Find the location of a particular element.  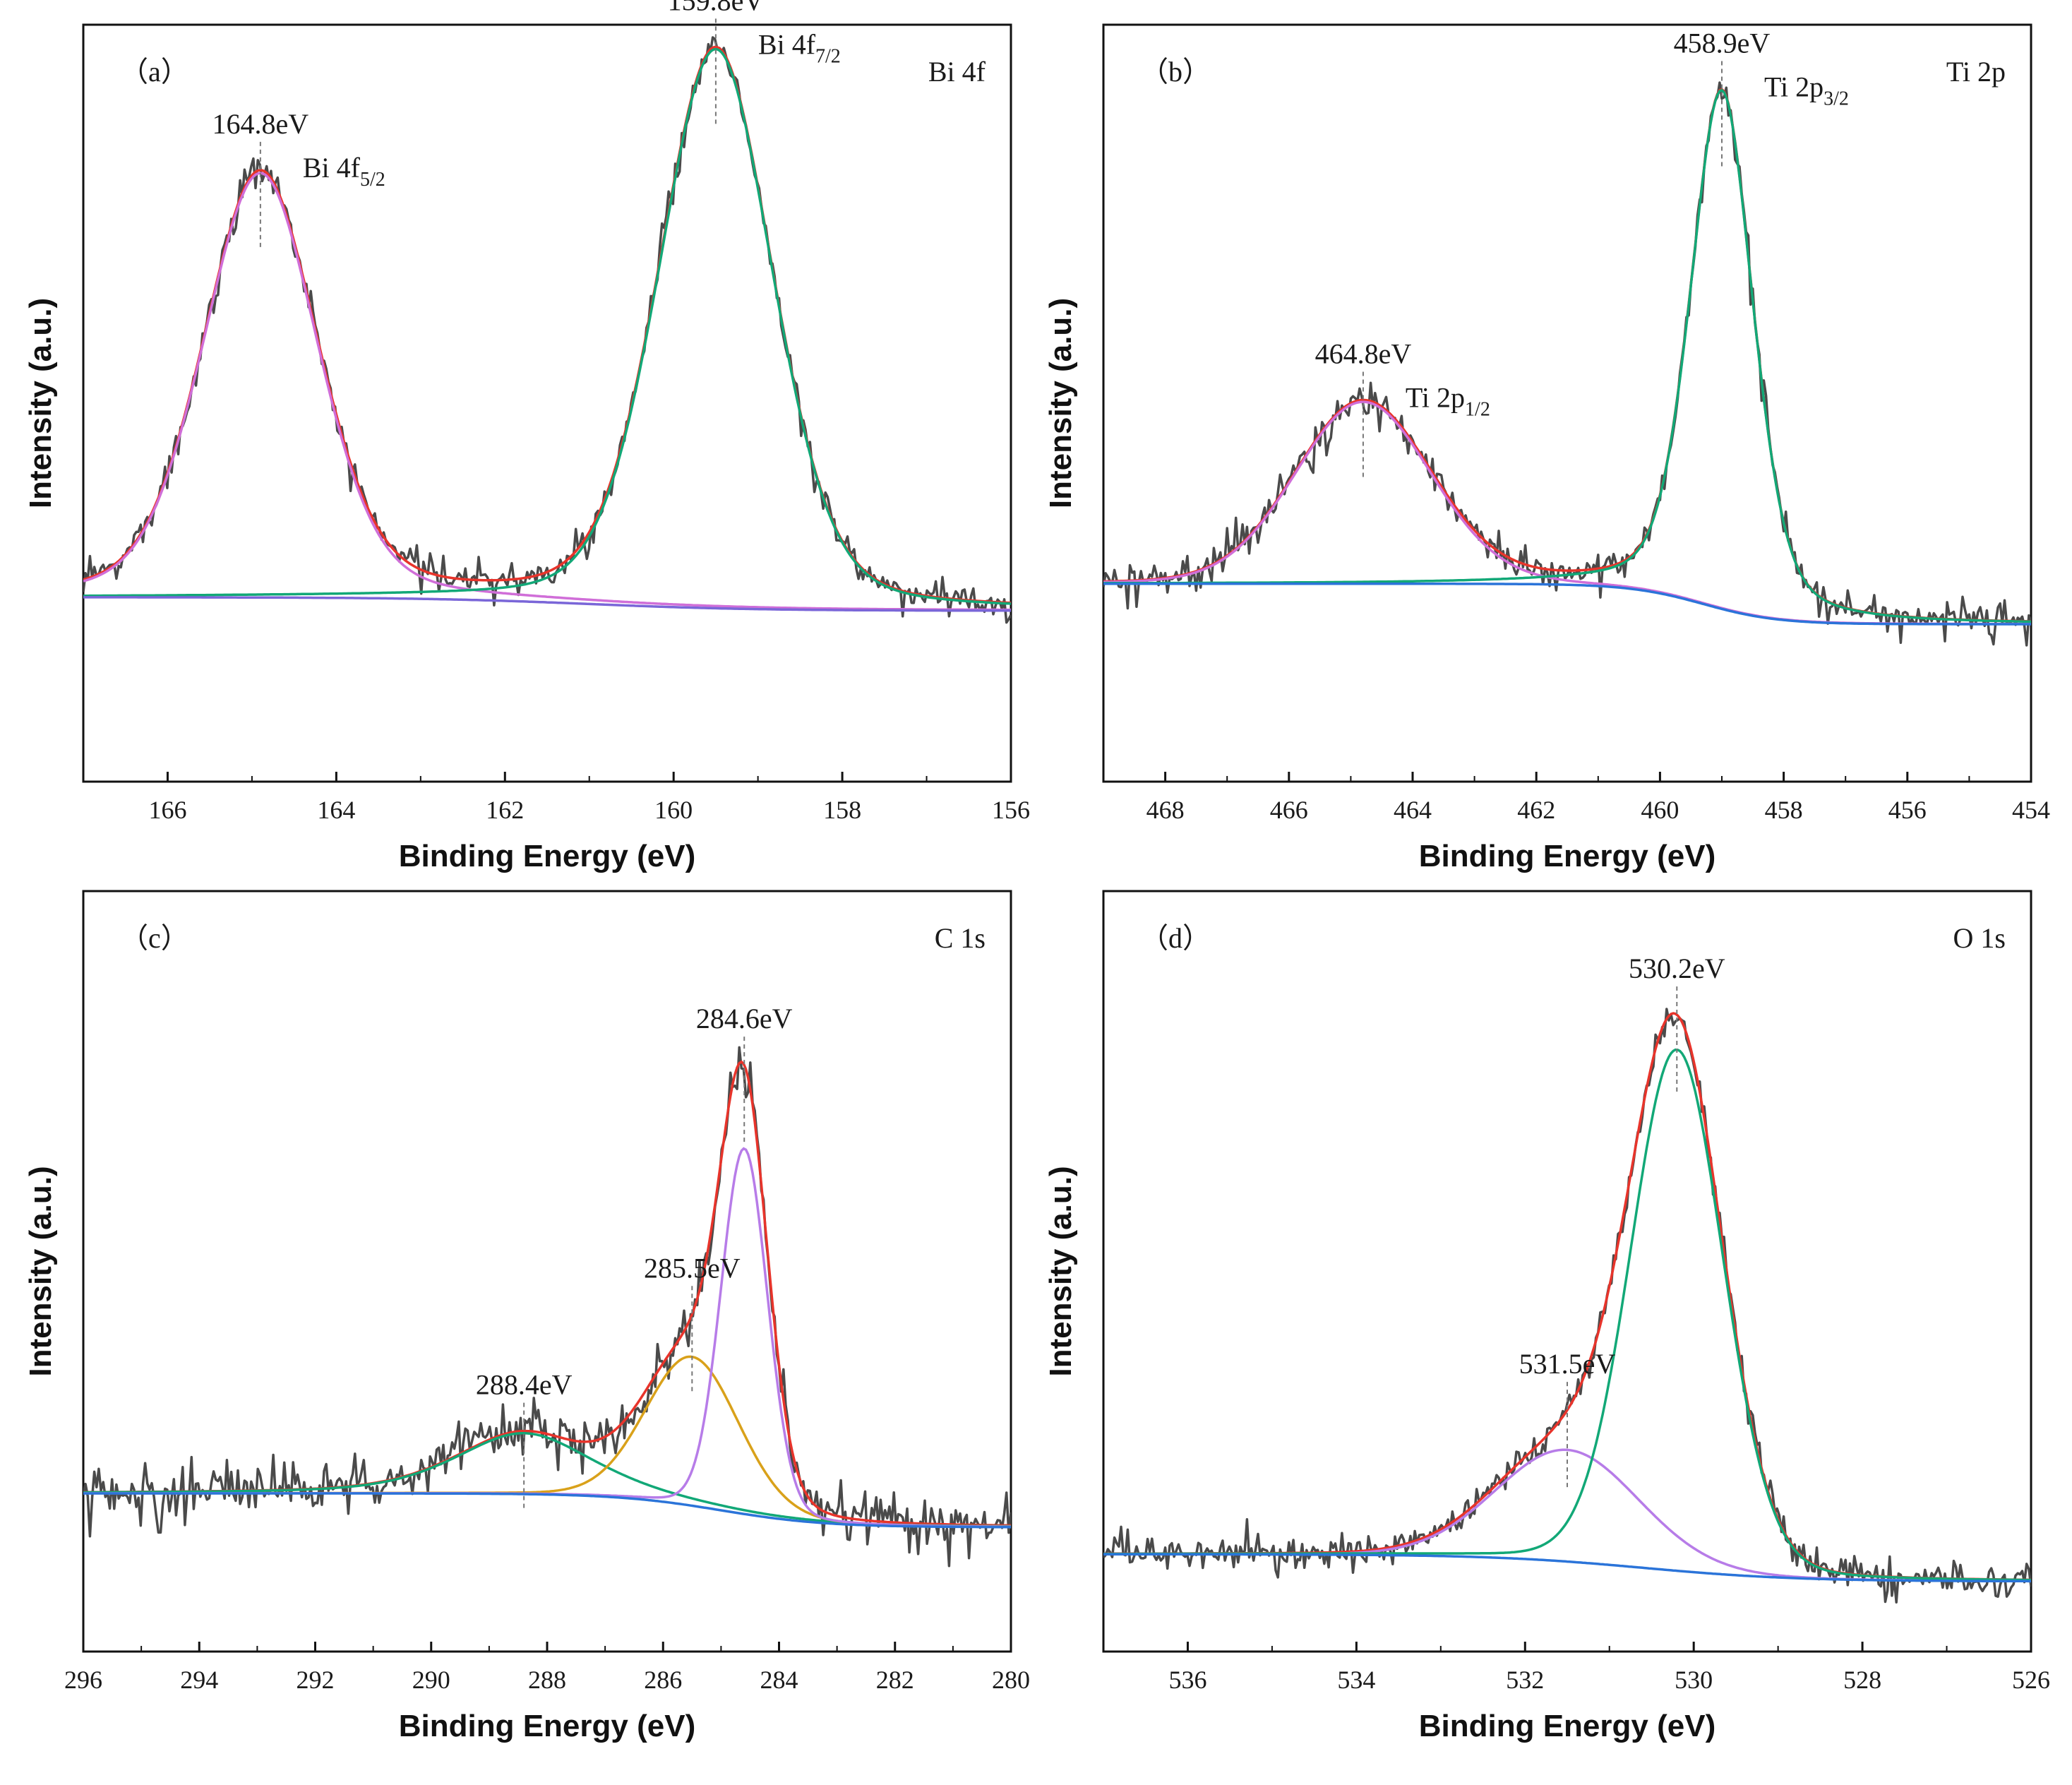

x-tick-label: 164 is located at coordinates (336, 810).